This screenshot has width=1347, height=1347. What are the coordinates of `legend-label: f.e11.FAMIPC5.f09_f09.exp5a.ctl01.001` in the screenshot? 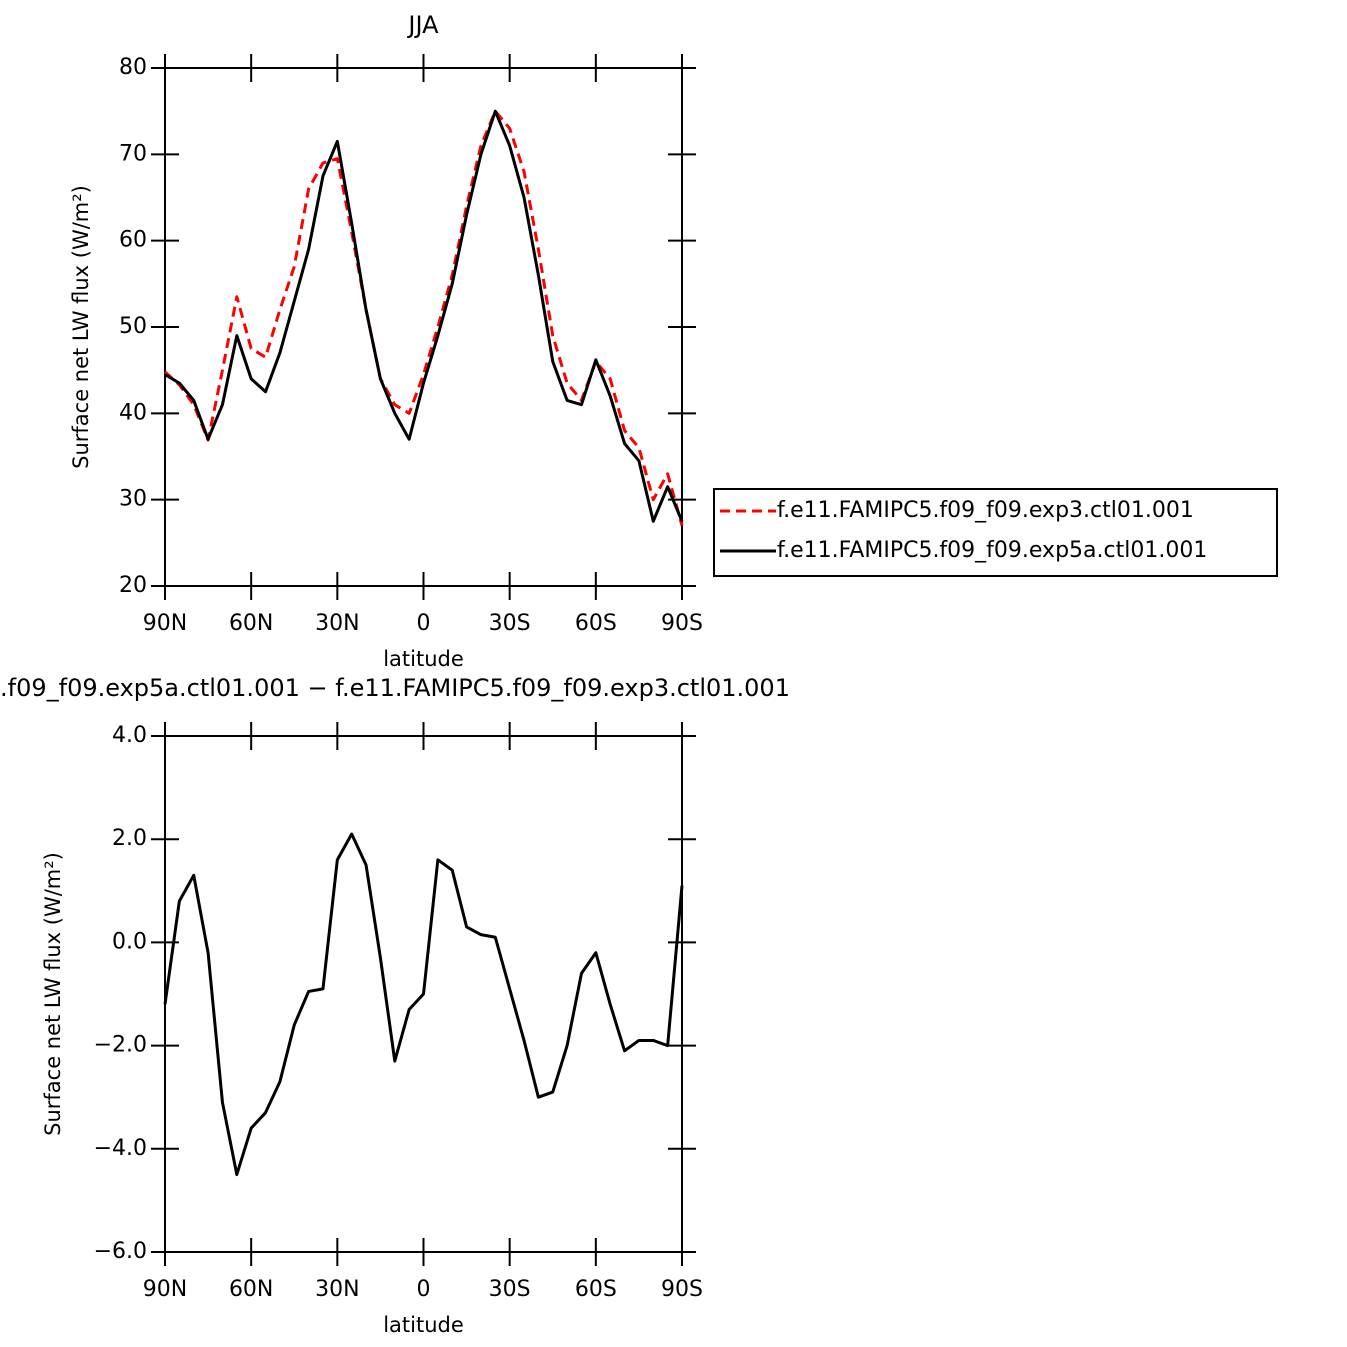 It's located at (992, 550).